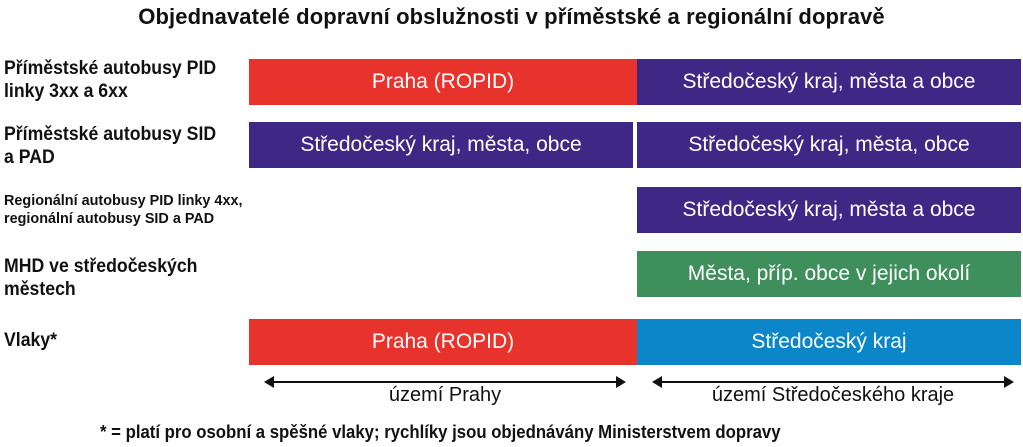  I want to click on axis-arrow-central-bohemia, so click(833, 382).